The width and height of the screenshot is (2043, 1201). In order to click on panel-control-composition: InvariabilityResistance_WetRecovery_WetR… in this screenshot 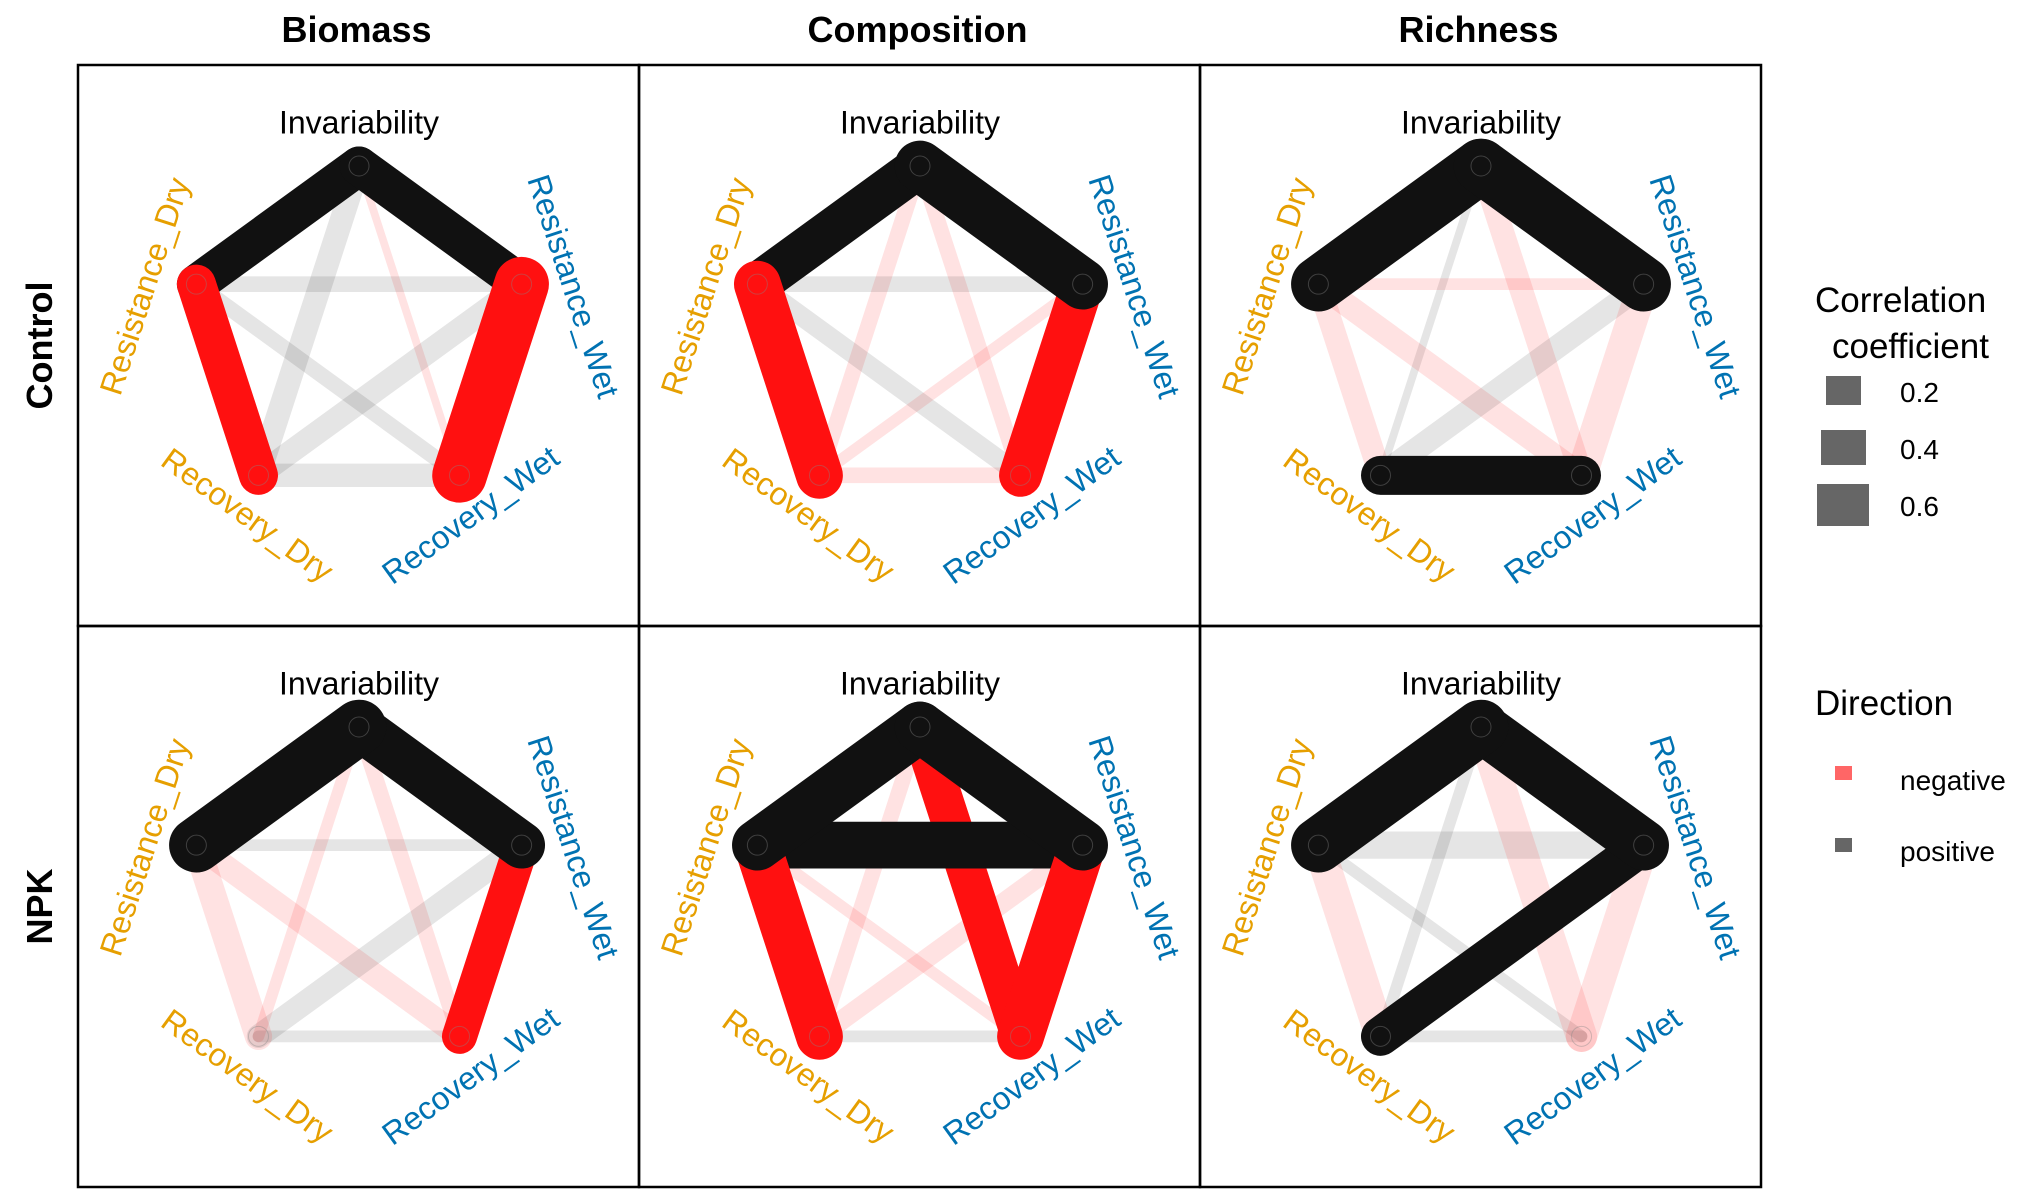, I will do `click(919, 345)`.